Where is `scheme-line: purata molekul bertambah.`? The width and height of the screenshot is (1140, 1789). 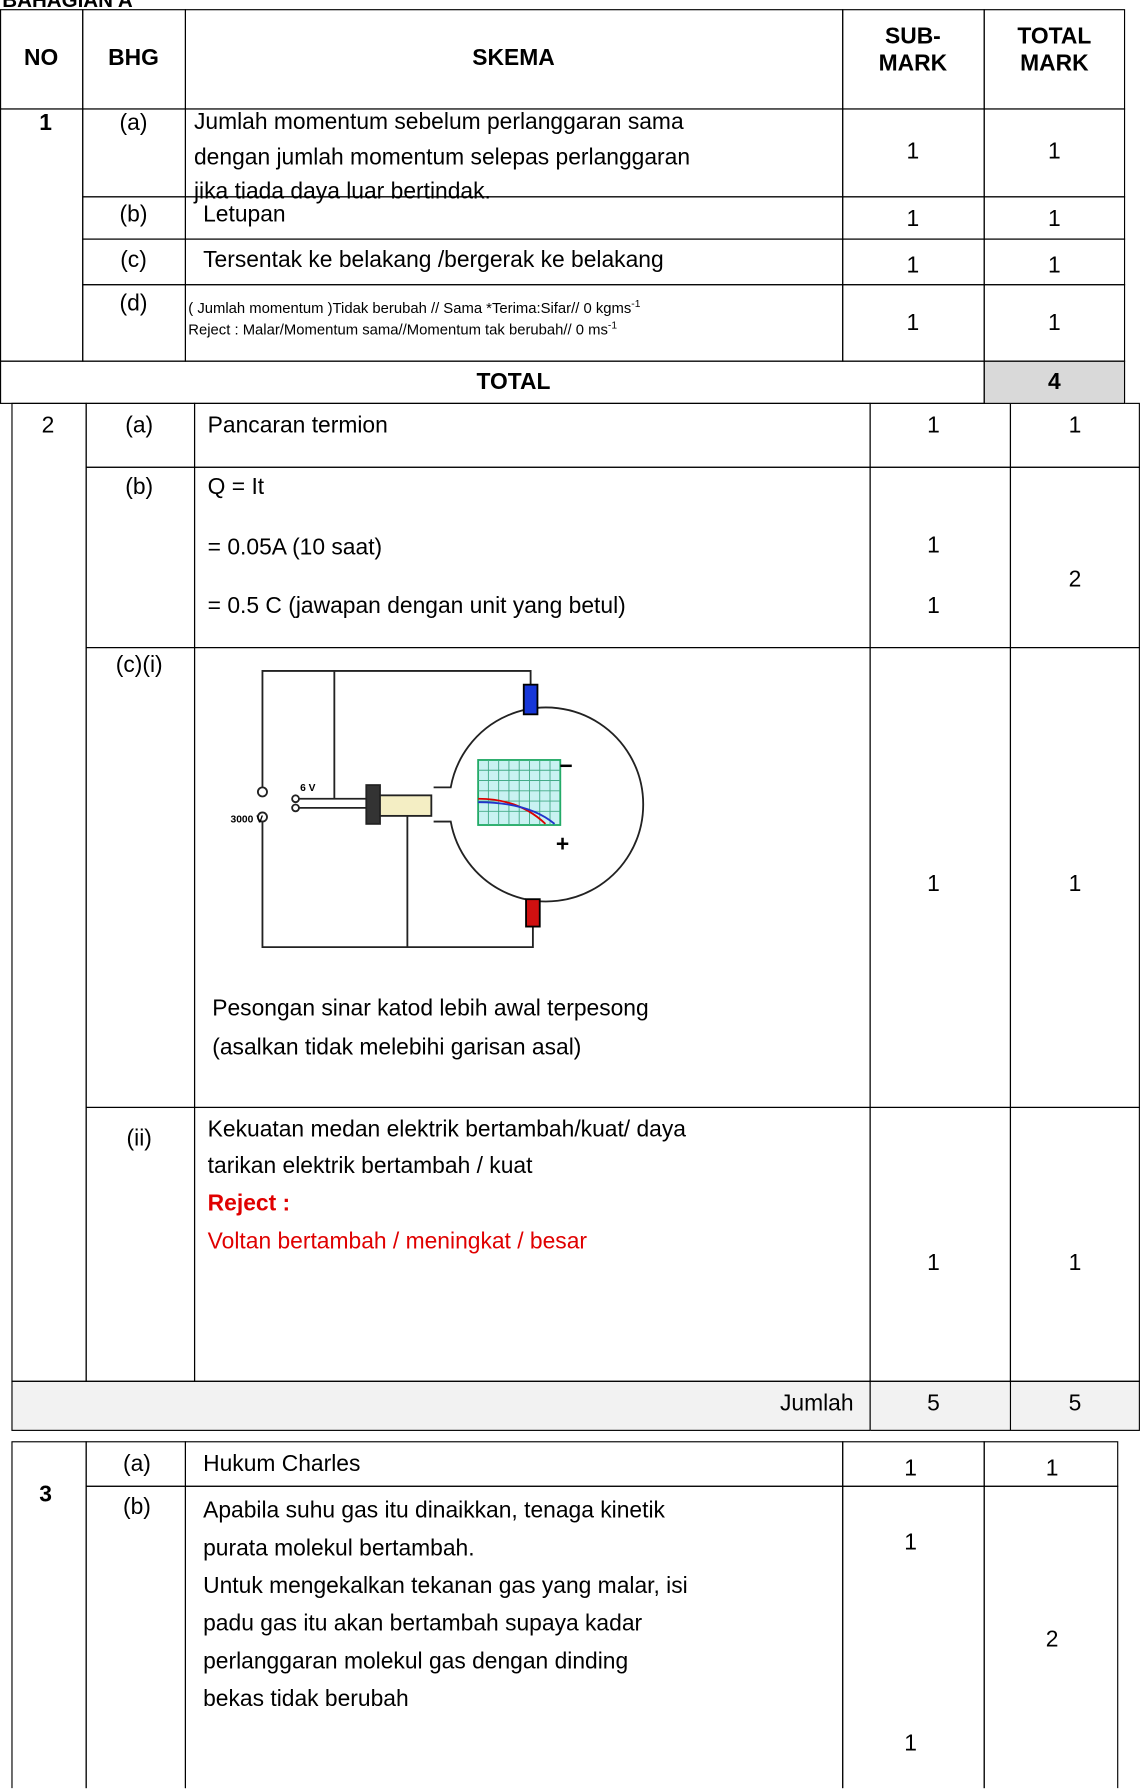 scheme-line: purata molekul bertambah. is located at coordinates (339, 1548).